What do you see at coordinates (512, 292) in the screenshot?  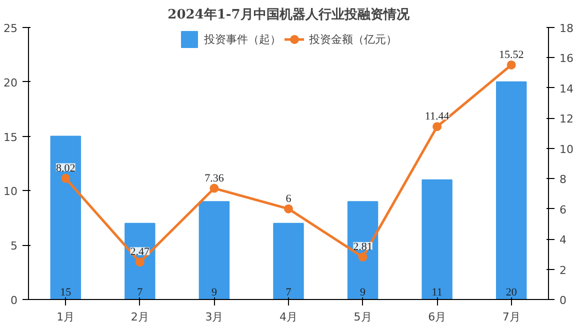 I see `data-label: 20` at bounding box center [512, 292].